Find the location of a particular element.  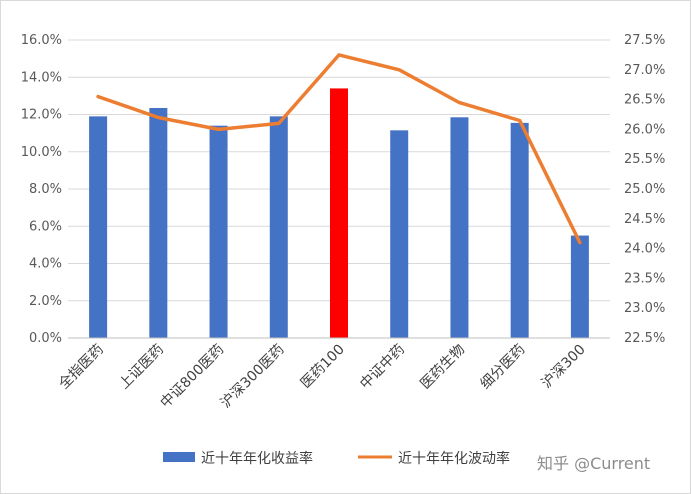

y-right-tick-label: 27.5% is located at coordinates (644, 40).